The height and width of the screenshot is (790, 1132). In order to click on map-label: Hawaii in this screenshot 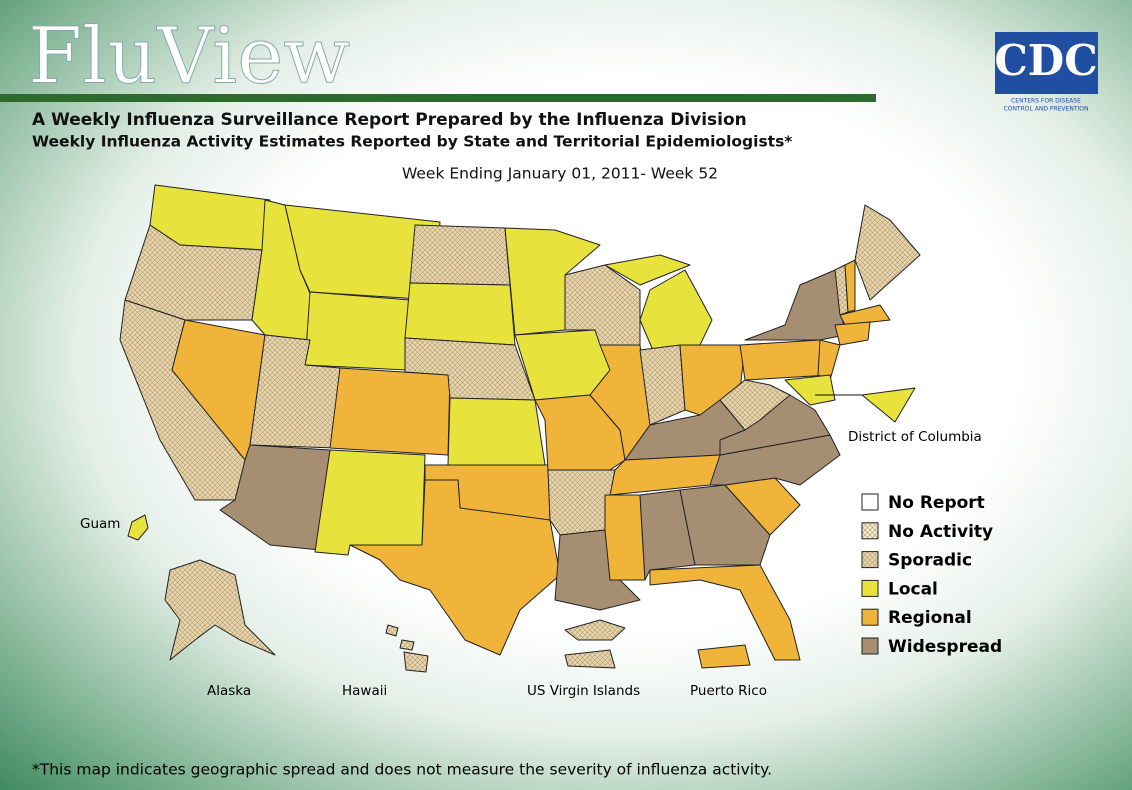, I will do `click(364, 691)`.